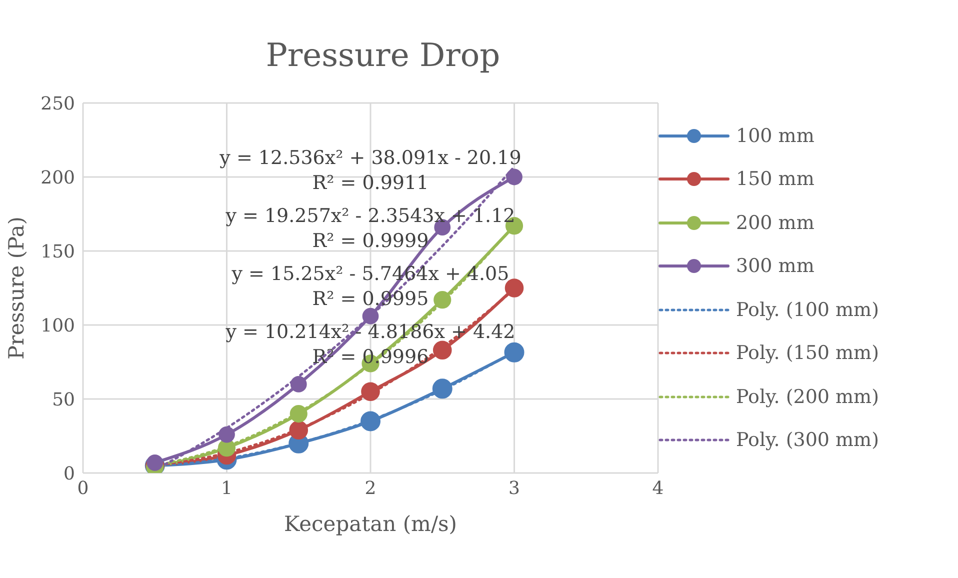 The height and width of the screenshot is (578, 958). Describe the element at coordinates (514, 488) in the screenshot. I see `x-tick-label: 3` at that location.